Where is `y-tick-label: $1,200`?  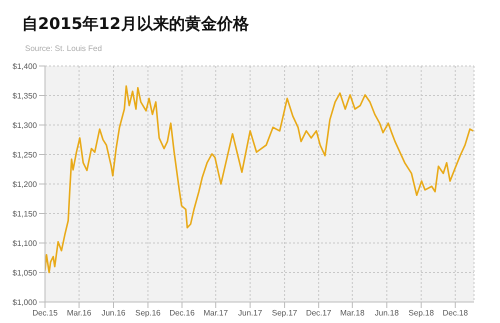 y-tick-label: $1,200 is located at coordinates (25, 184).